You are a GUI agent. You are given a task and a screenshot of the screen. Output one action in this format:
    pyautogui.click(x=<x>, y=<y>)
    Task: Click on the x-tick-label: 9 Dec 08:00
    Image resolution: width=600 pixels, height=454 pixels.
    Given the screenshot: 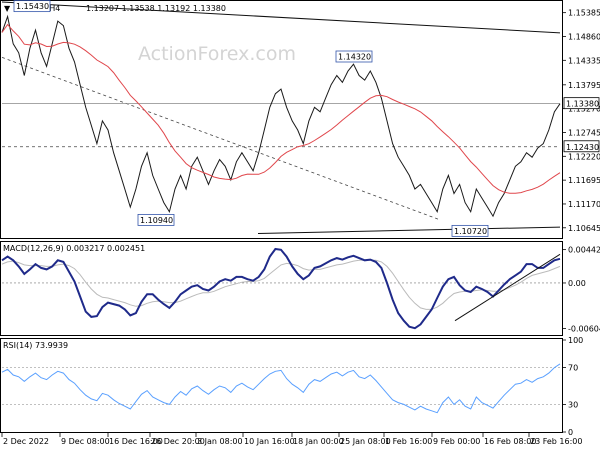 What is the action you would take?
    pyautogui.click(x=85, y=441)
    